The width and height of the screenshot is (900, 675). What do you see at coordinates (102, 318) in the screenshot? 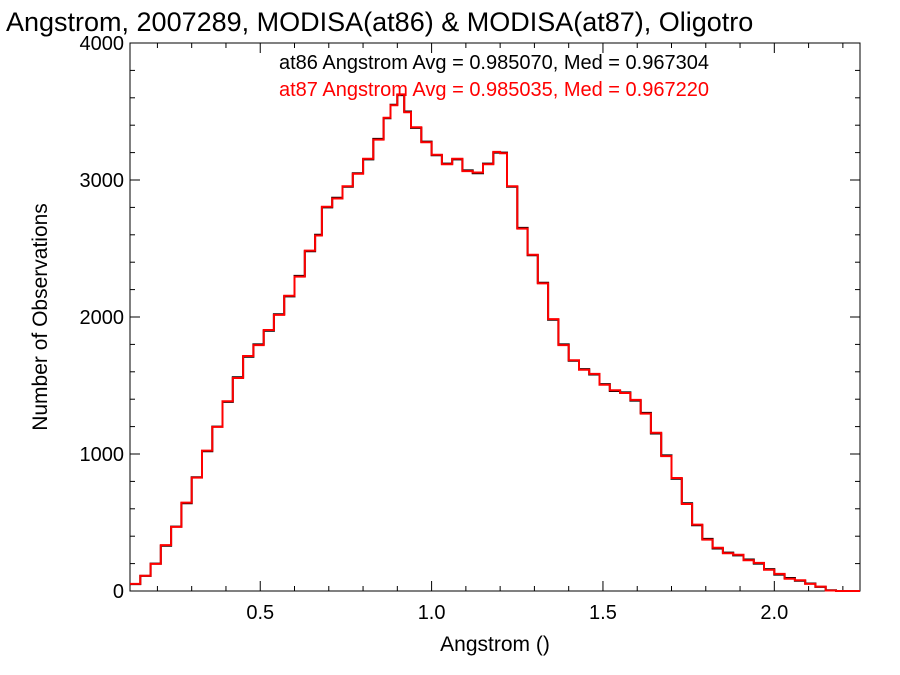
I see `y-tick-label: 2000` at bounding box center [102, 318].